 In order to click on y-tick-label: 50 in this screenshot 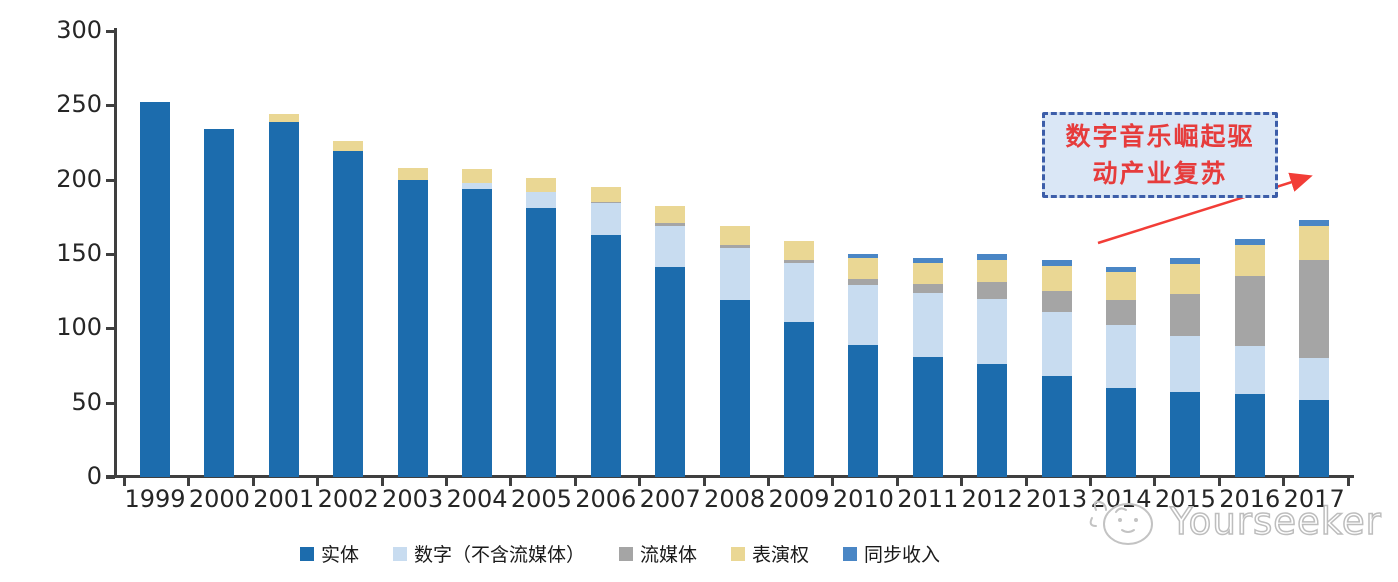, I will do `click(86, 401)`.